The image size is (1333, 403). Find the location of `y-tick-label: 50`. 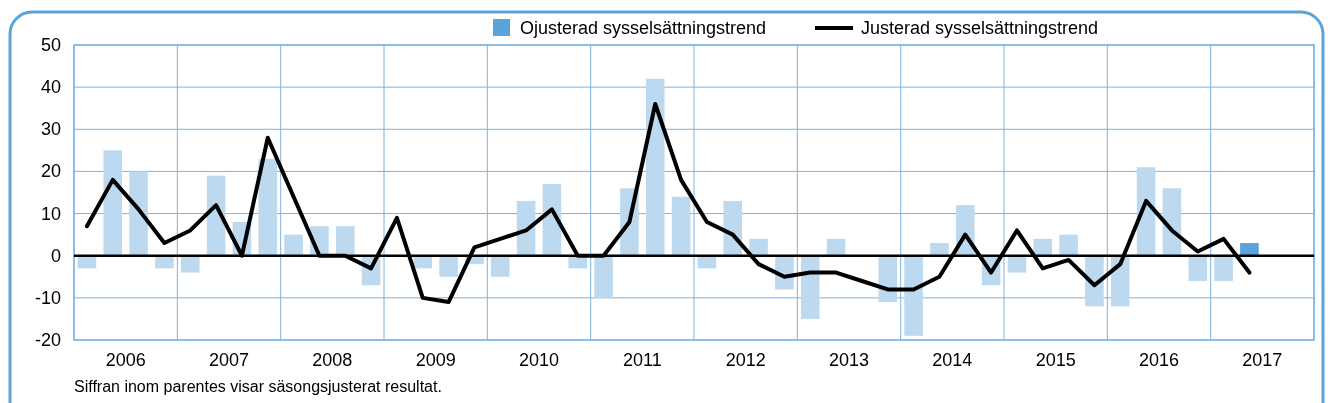

y-tick-label: 50 is located at coordinates (50, 45).